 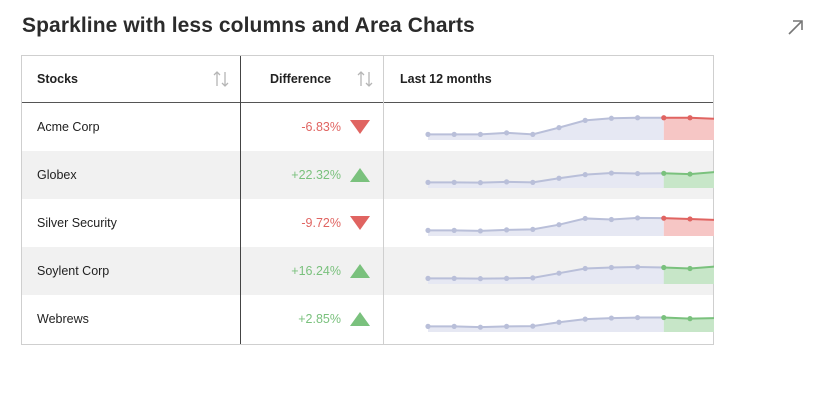 What do you see at coordinates (365, 79) in the screenshot?
I see `sort-difference-icon` at bounding box center [365, 79].